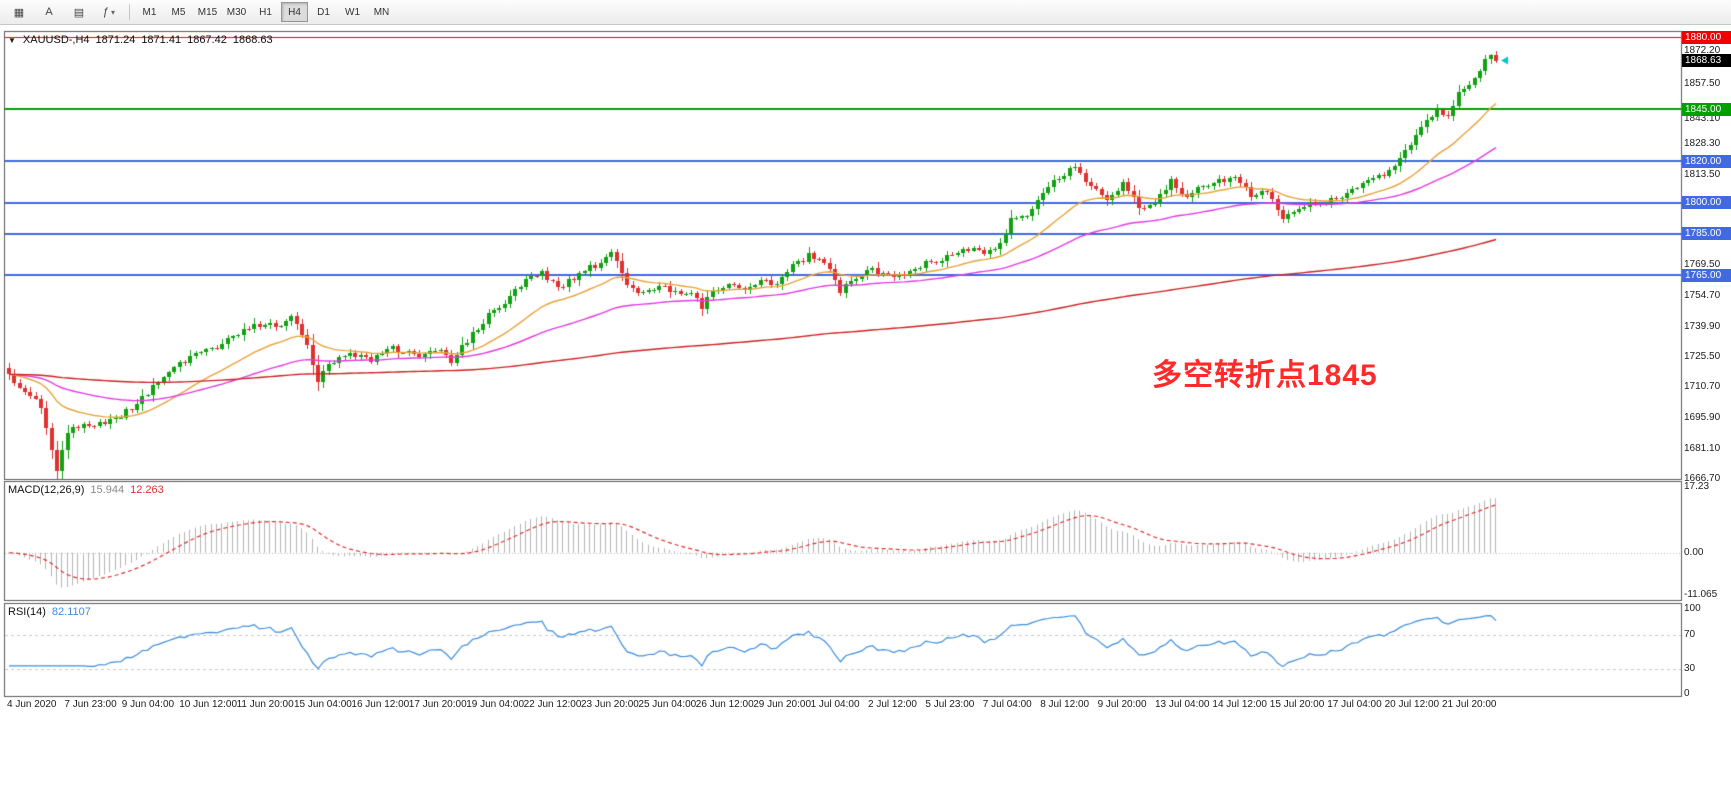 The image size is (1731, 792). Describe the element at coordinates (552, 704) in the screenshot. I see `time-axis-label: 22 Jun 12:00` at that location.